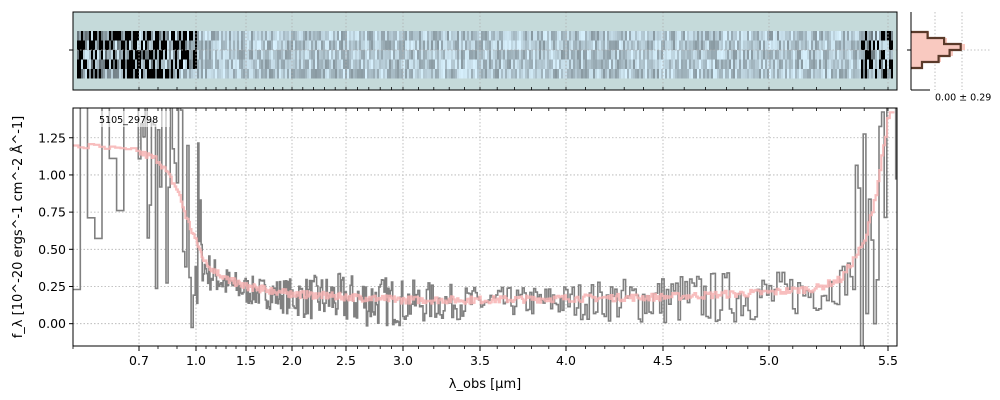 This screenshot has width=1000, height=400. Describe the element at coordinates (566, 360) in the screenshot. I see `x-tick-label: 4.0` at that location.